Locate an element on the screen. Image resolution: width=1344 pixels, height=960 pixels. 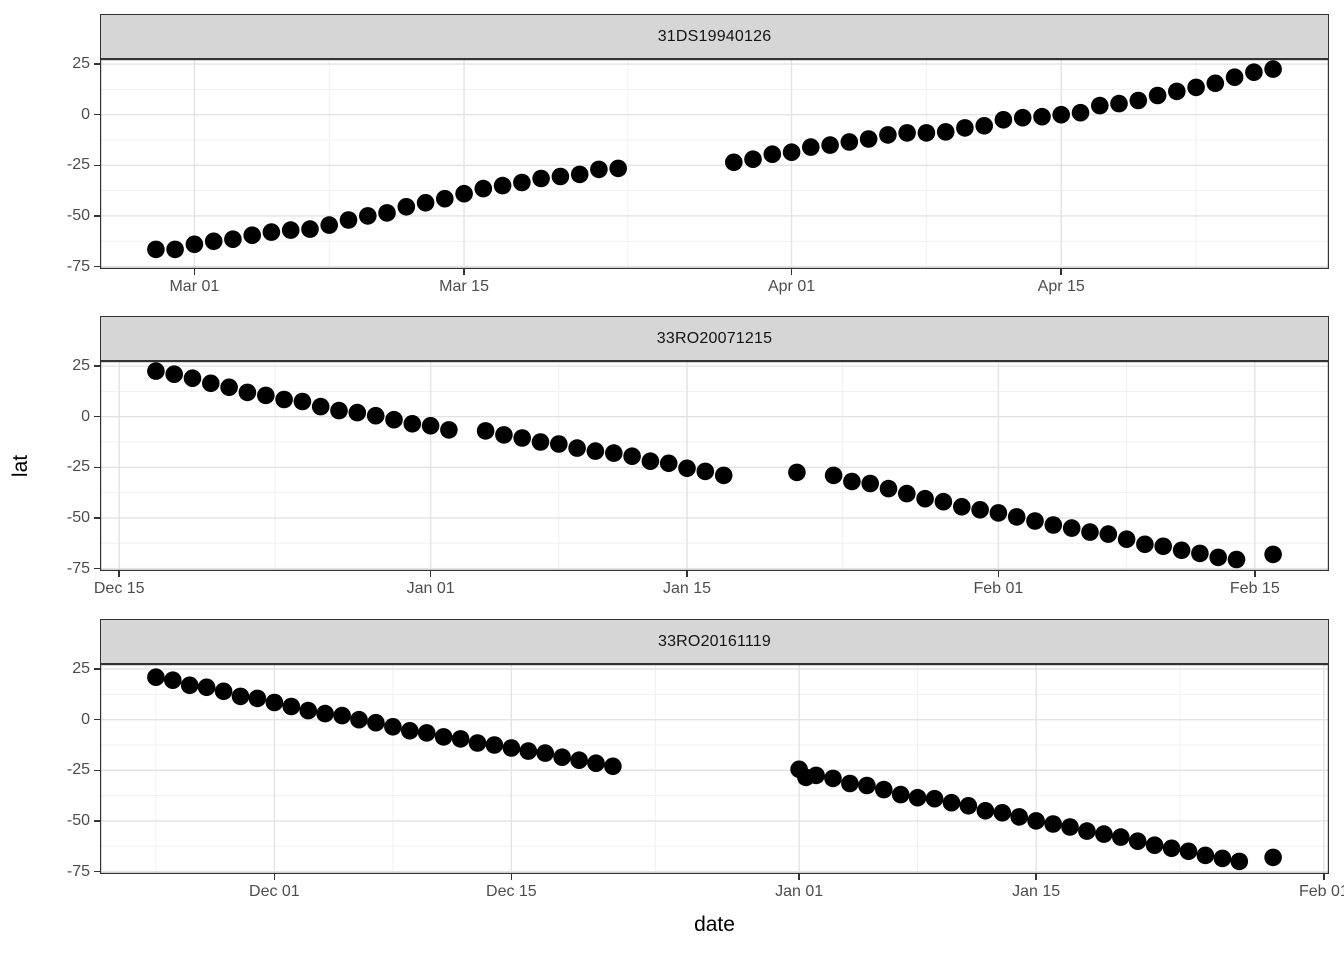
y-tick-label: -75 is located at coordinates (78, 871).